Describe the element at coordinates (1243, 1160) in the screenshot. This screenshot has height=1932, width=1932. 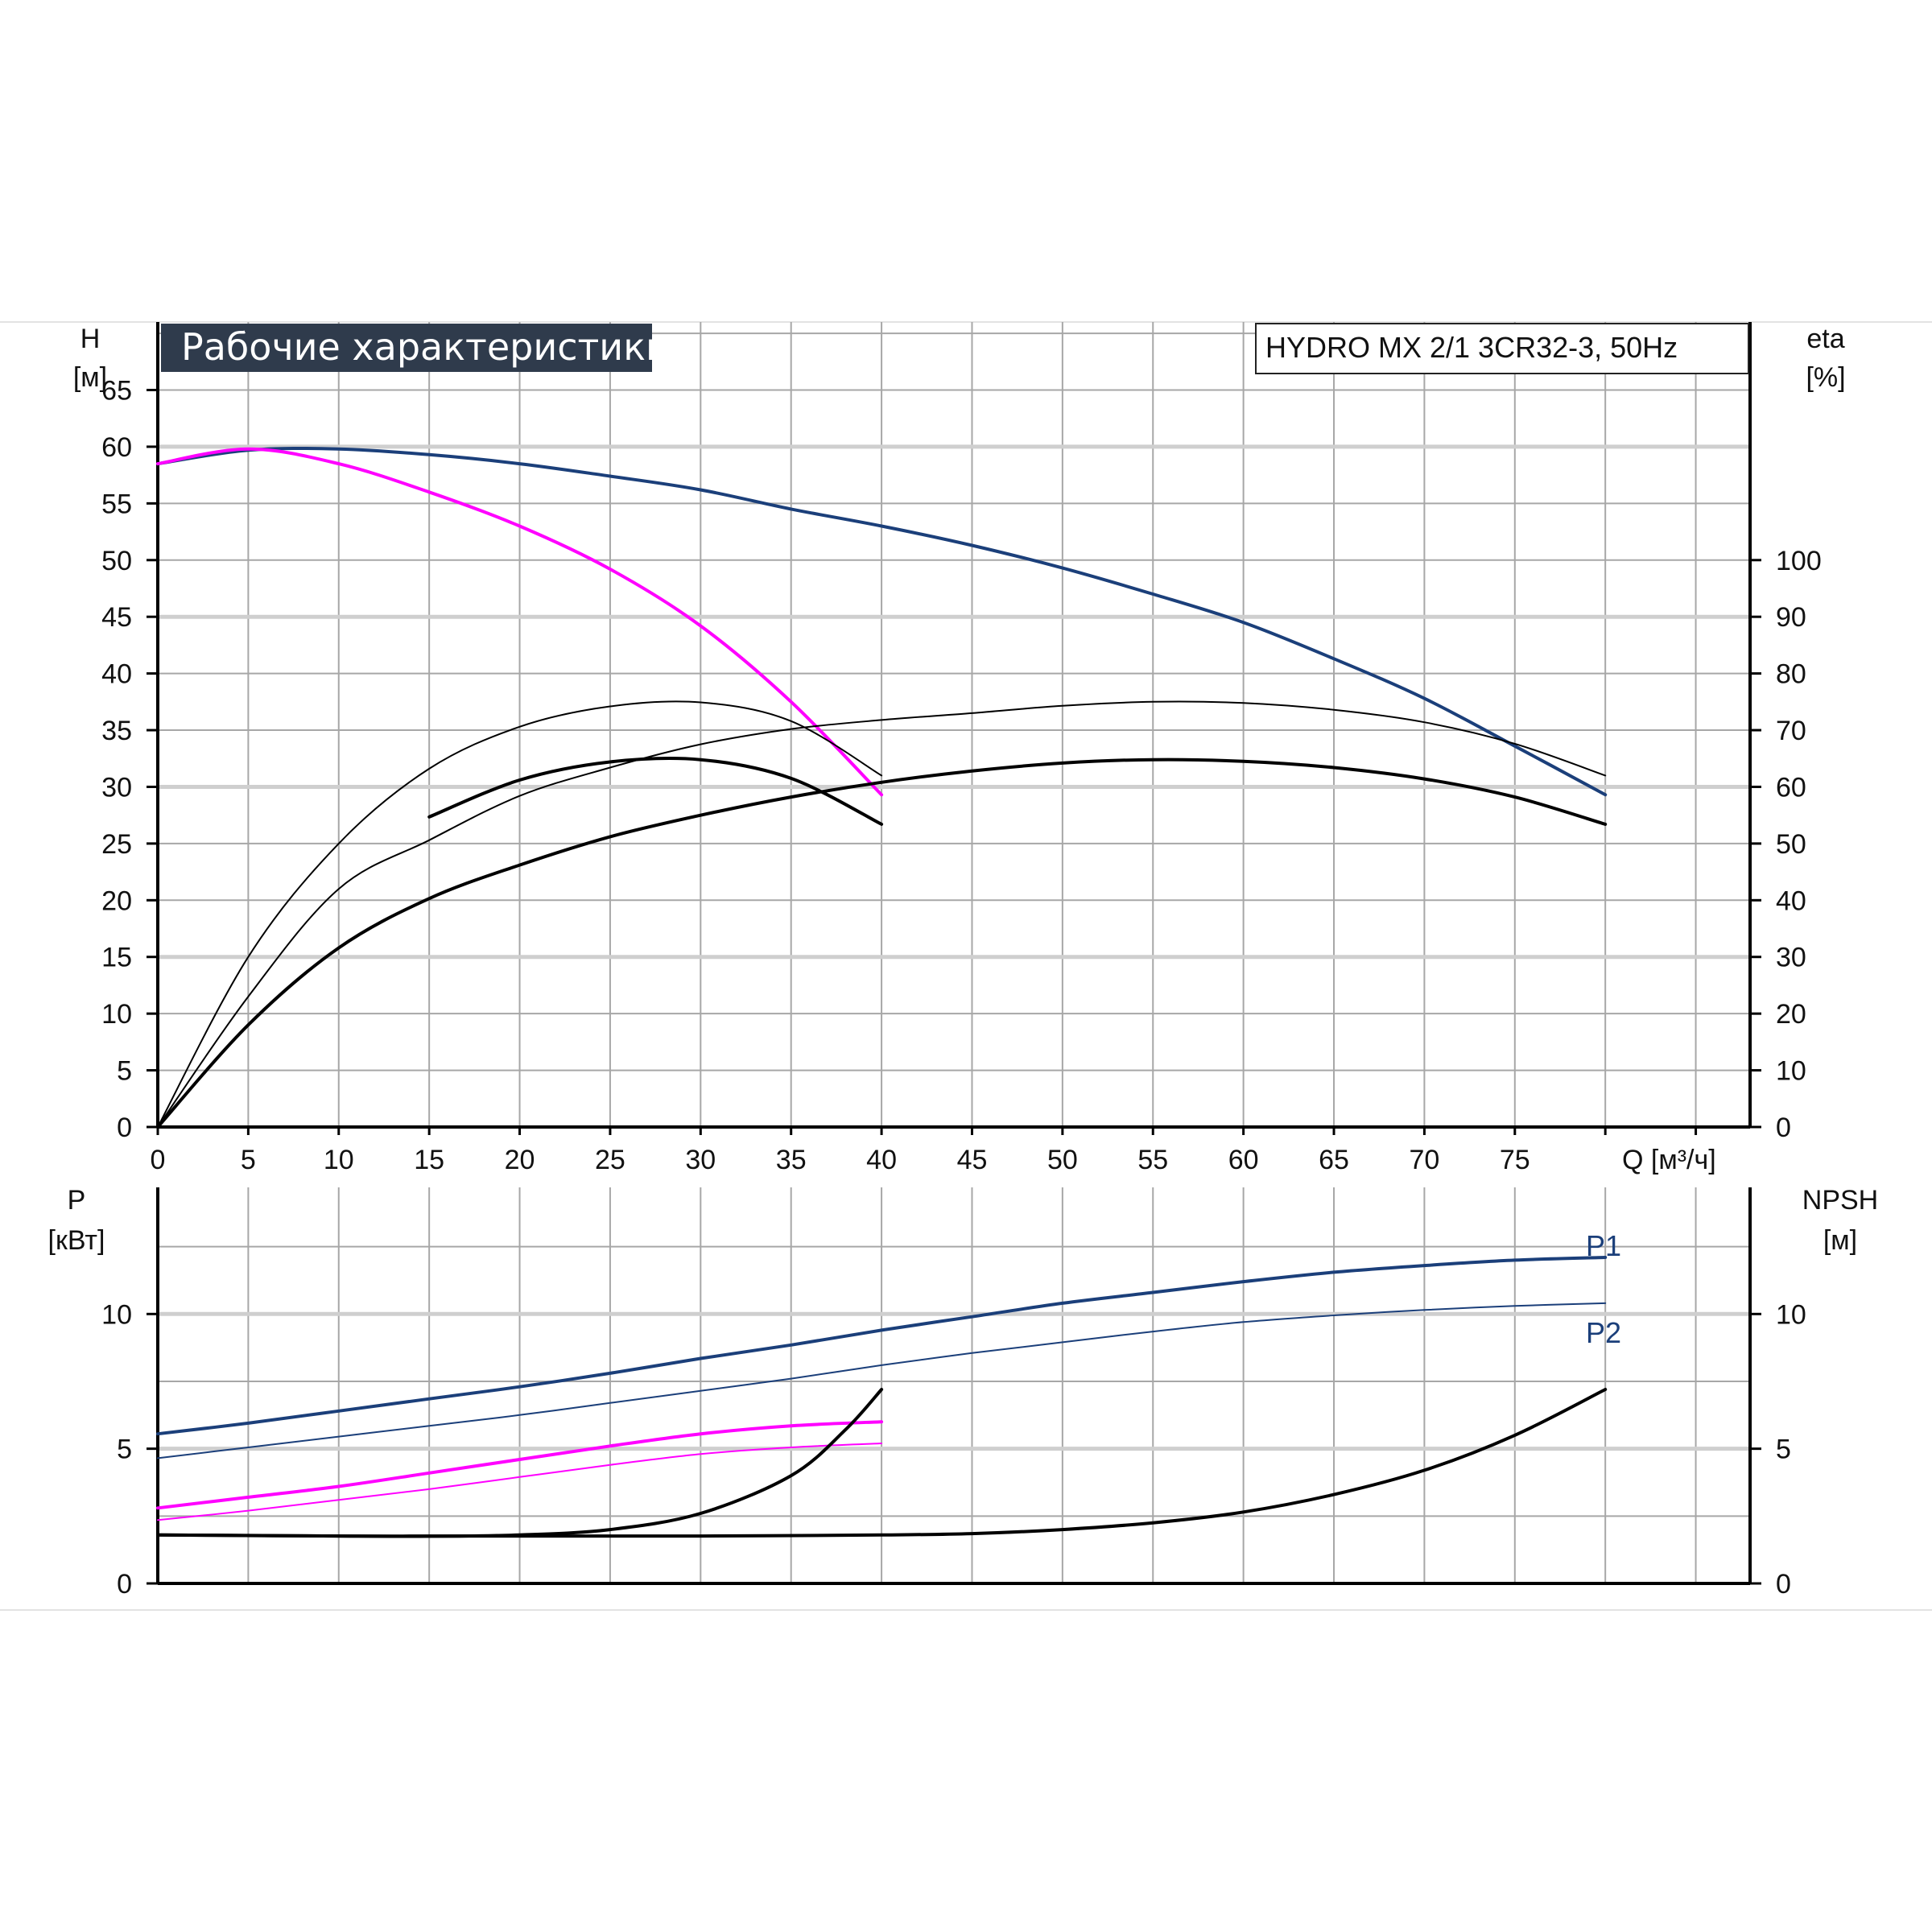
I see `x-tick-label: 60` at that location.